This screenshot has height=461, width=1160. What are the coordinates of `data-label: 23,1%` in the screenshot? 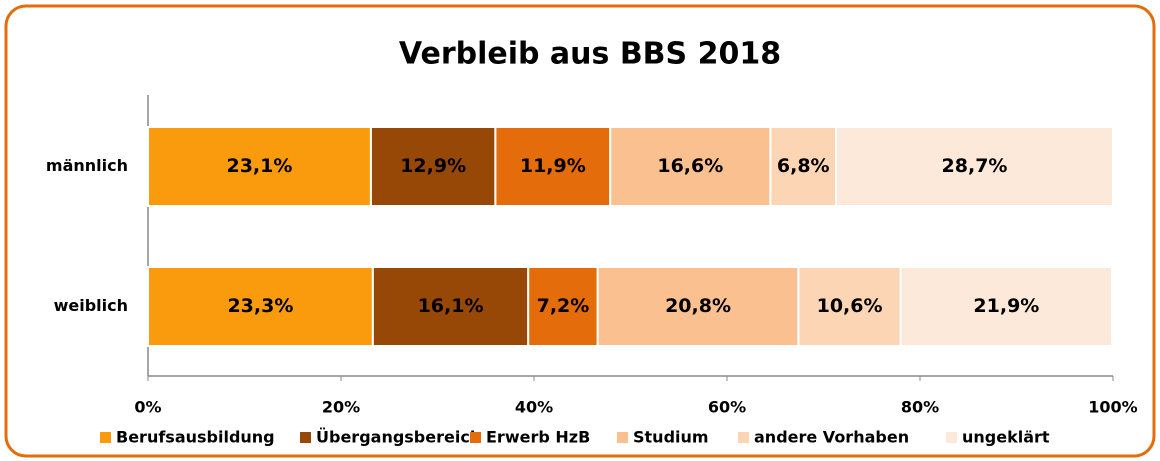 It's located at (259, 166).